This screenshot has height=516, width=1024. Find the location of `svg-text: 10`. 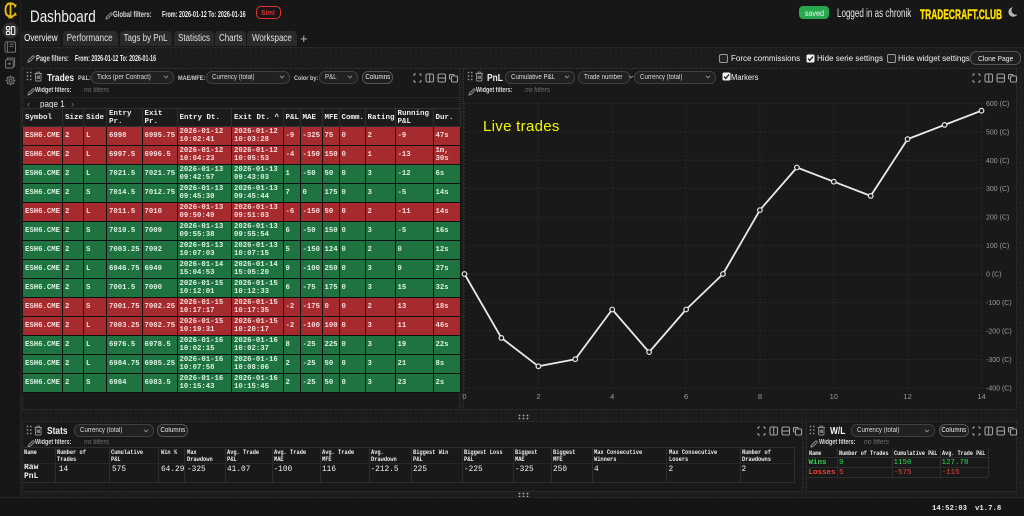

svg-text: 10 is located at coordinates (834, 396).